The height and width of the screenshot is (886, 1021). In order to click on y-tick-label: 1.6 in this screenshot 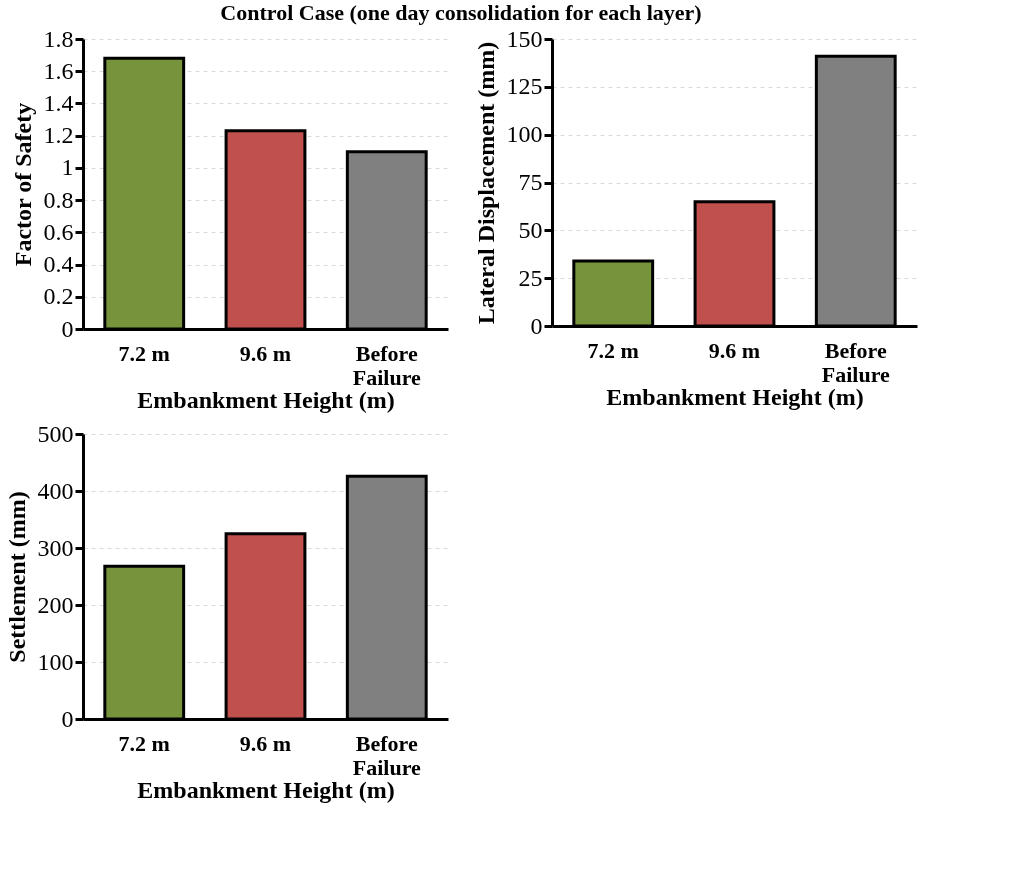, I will do `click(58, 70)`.